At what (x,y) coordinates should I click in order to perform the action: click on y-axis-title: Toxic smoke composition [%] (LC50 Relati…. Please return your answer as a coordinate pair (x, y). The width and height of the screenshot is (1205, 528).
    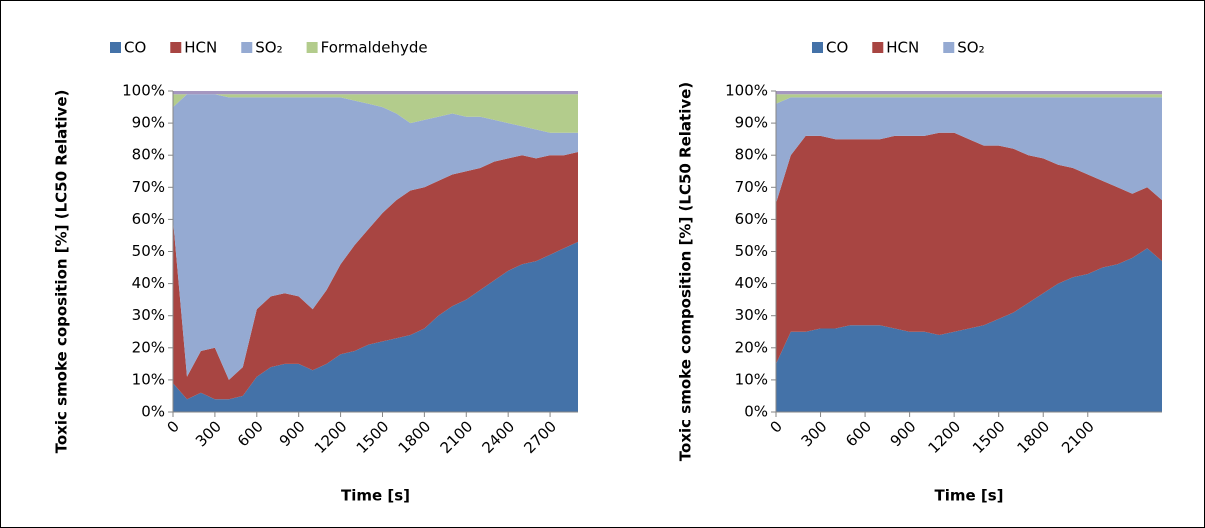
    Looking at the image, I should click on (686, 271).